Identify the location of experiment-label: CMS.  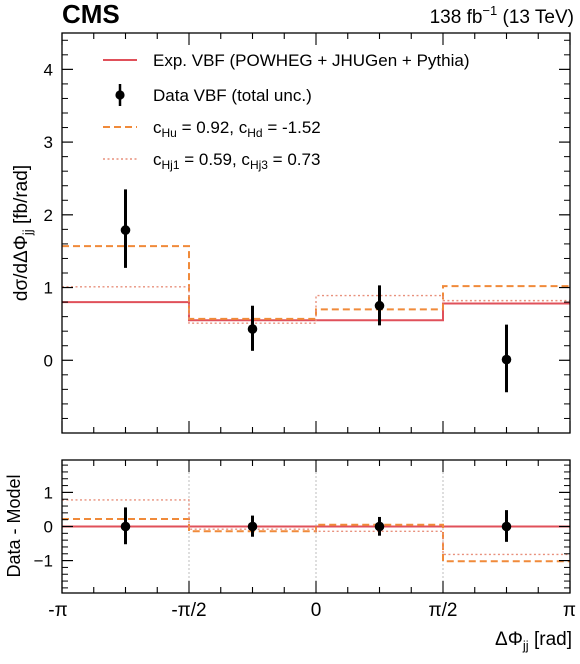
(91, 14).